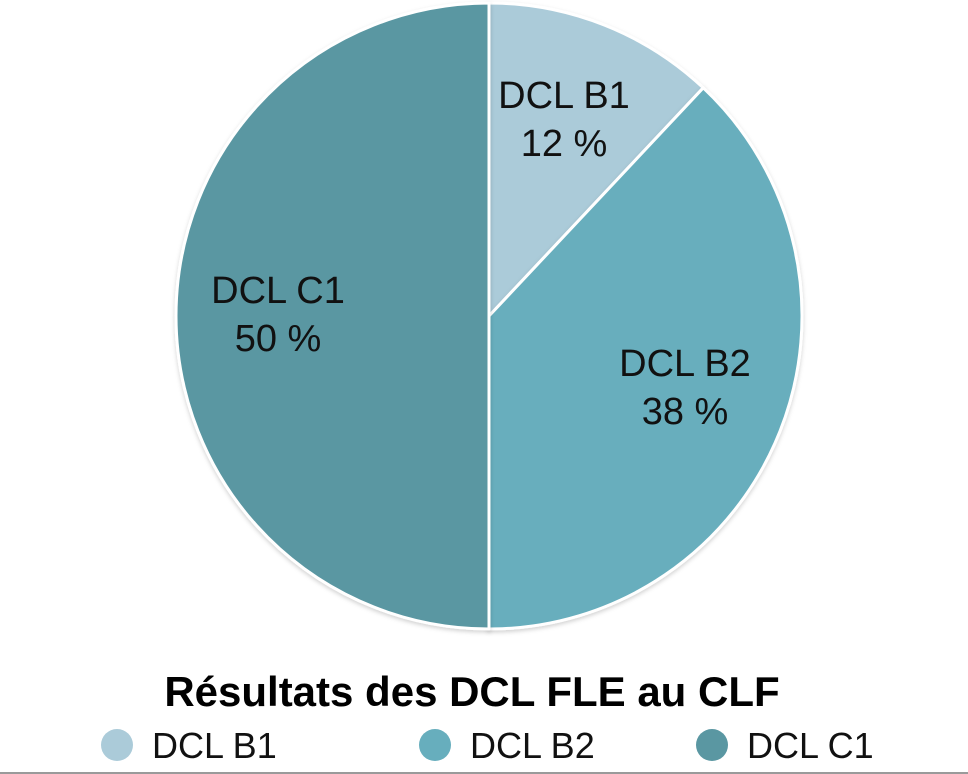  Describe the element at coordinates (685, 412) in the screenshot. I see `slice-label-value: 38 %` at that location.